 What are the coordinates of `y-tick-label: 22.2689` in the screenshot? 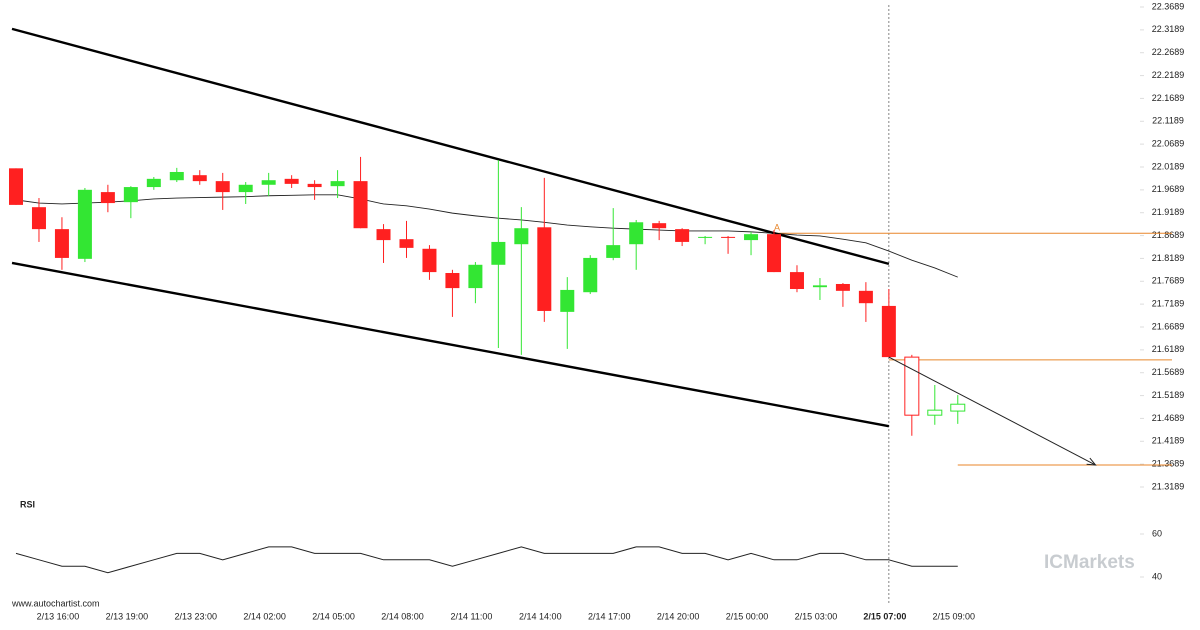 It's located at (1168, 52).